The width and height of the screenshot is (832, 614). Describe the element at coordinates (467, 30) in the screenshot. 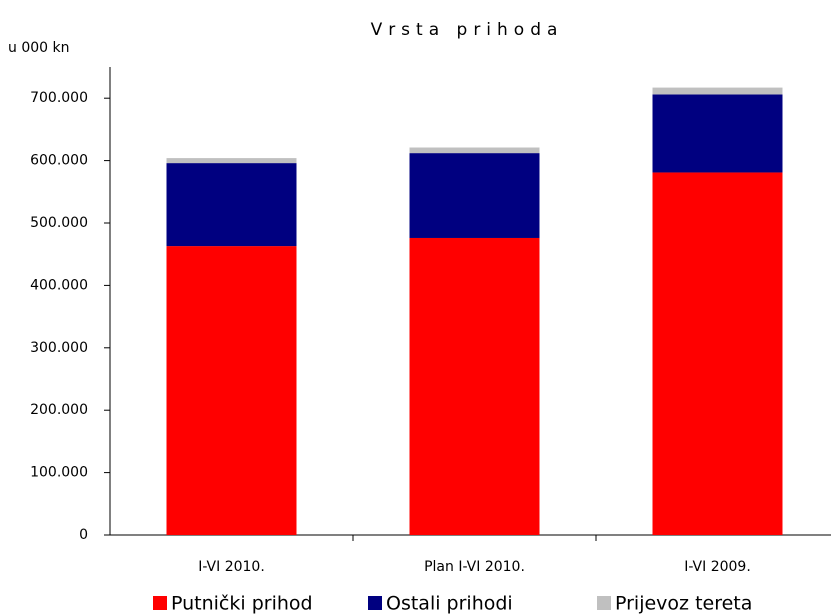

I see `chart-title: Vrsta prihoda` at that location.